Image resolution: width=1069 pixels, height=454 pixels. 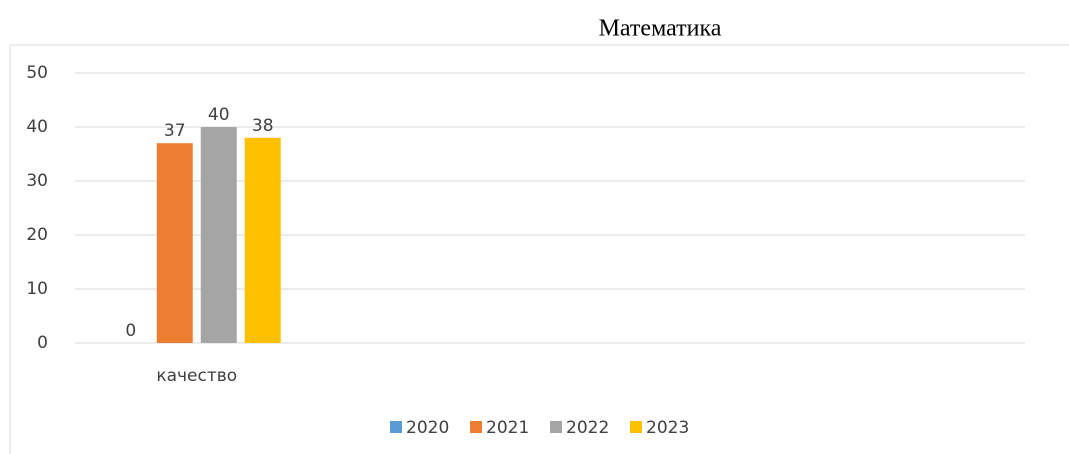 What do you see at coordinates (219, 115) in the screenshot?
I see `data-label: 40` at bounding box center [219, 115].